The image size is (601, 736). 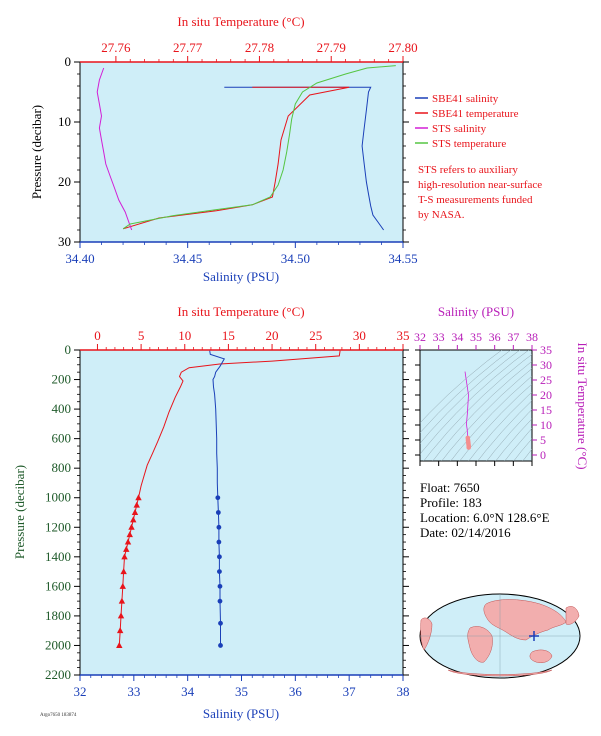 I want to click on ts-temp-label: In situ Temperature (°C), so click(x=582, y=405).